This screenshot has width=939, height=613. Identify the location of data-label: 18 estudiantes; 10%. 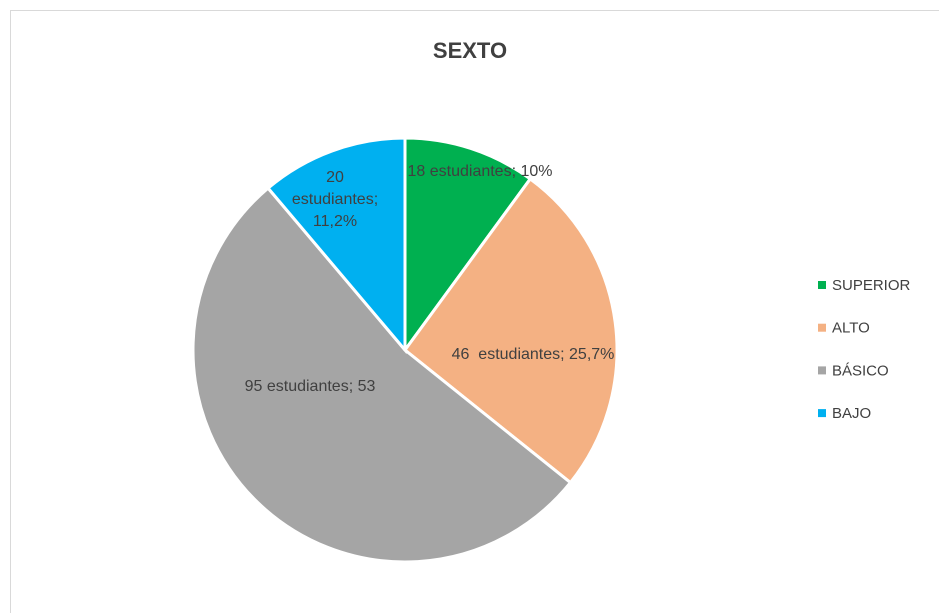
(480, 171).